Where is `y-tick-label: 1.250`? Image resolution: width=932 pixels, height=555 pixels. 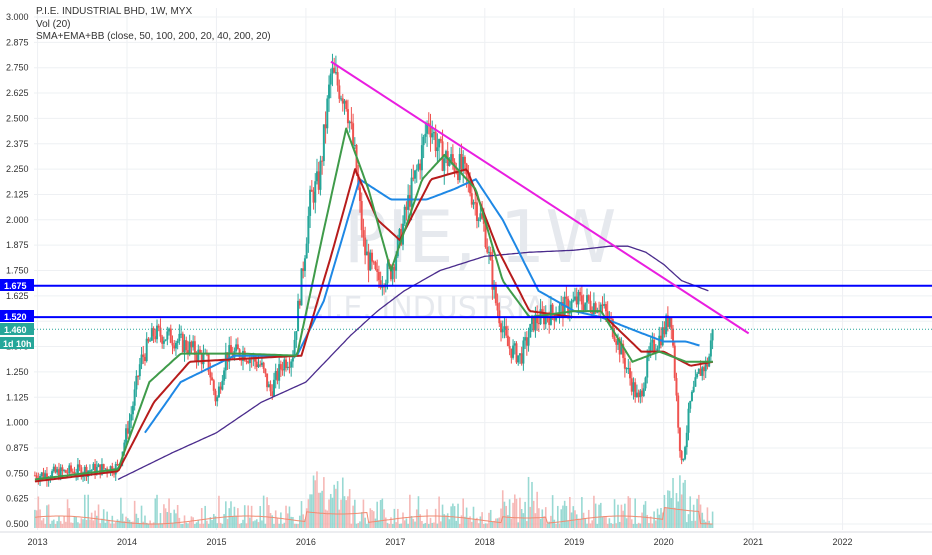
y-tick-label: 1.250 is located at coordinates (17, 372).